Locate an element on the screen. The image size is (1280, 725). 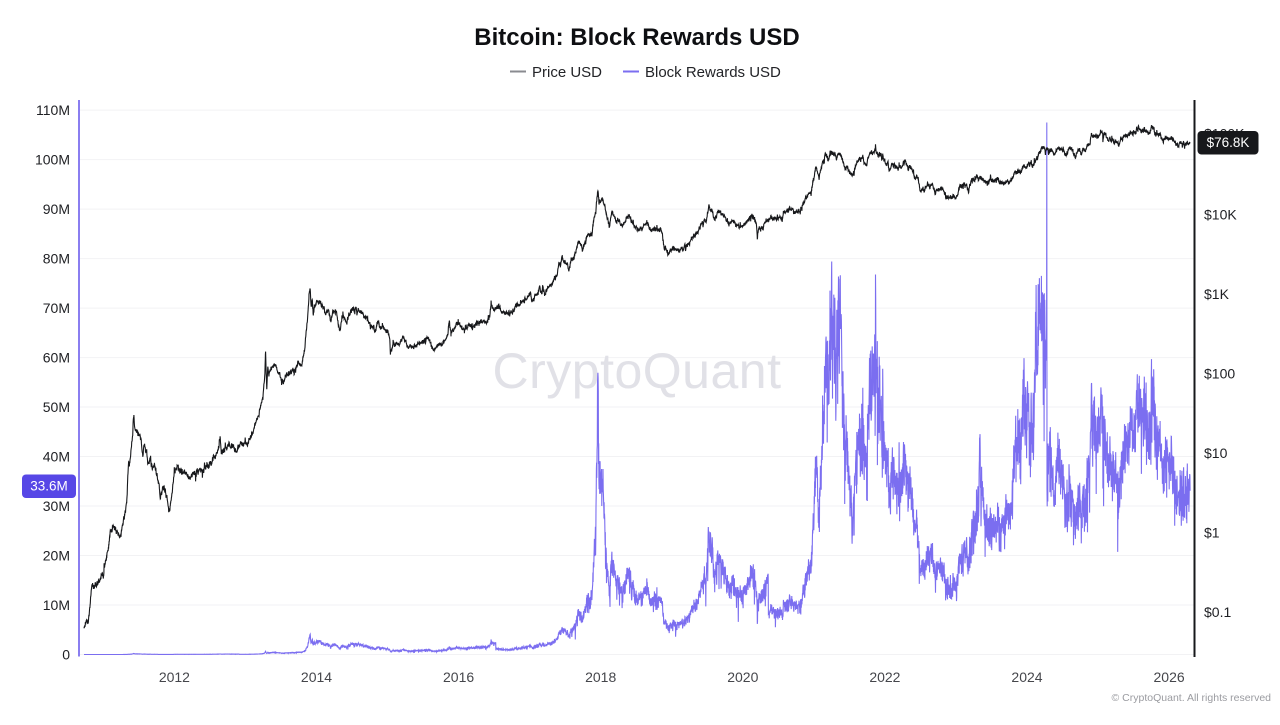
svg-text: Bitcoin: Block Rewards USD is located at coordinates (636, 37).